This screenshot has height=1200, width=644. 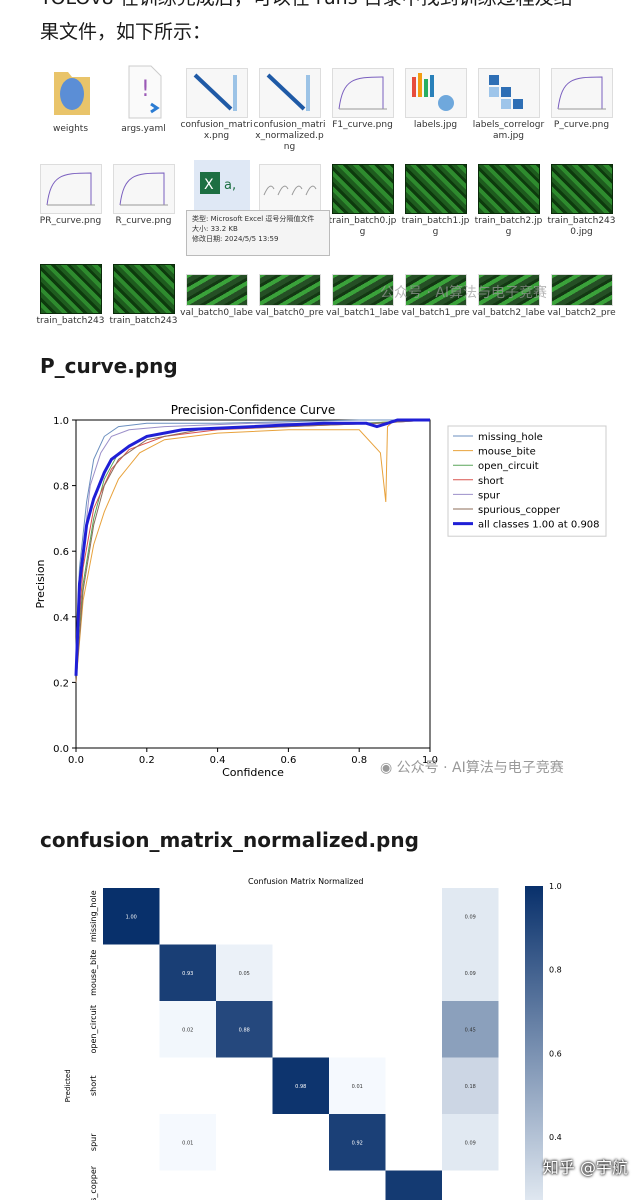 I want to click on file-name: val_batch2_labe, so click(x=508, y=313).